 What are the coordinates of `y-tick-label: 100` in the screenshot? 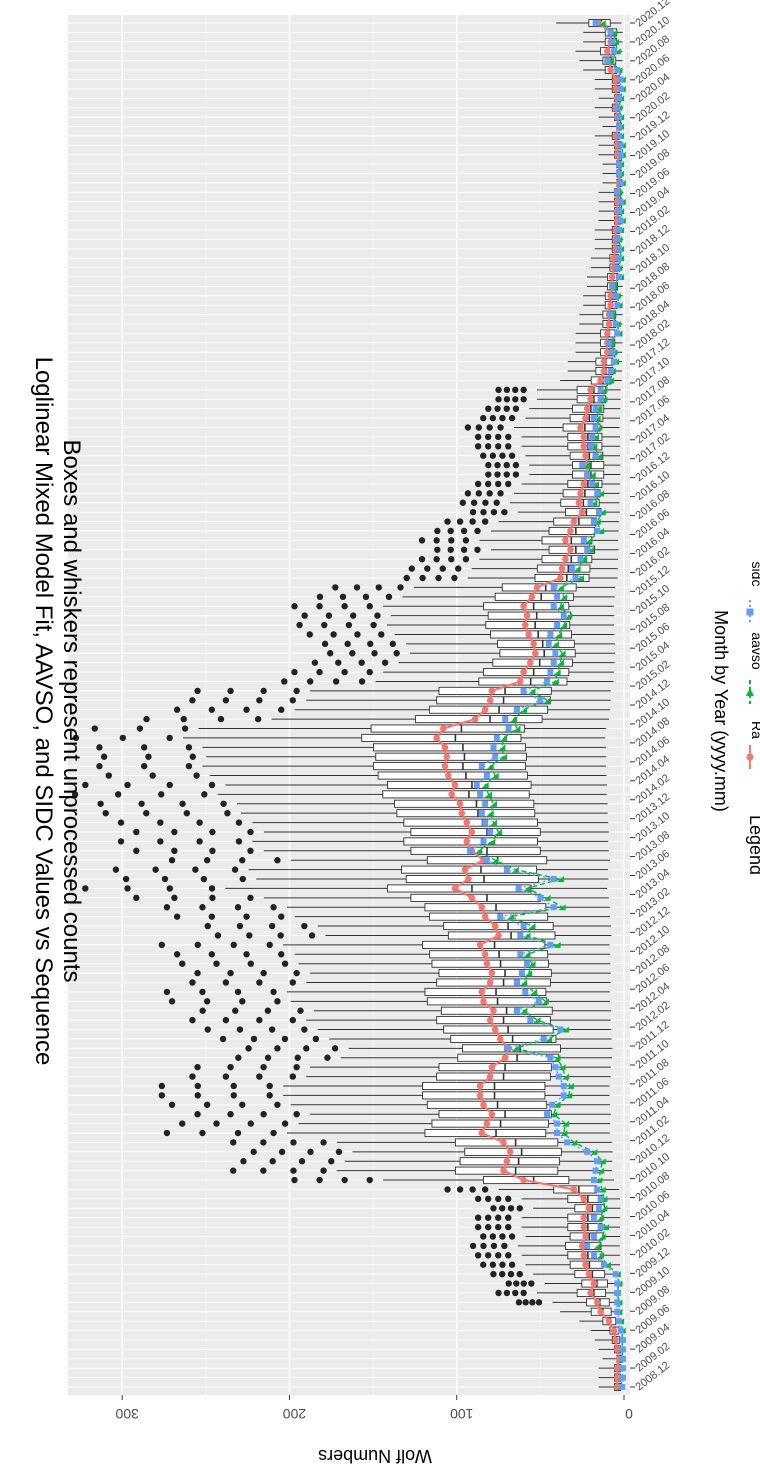 It's located at (462, 1414).